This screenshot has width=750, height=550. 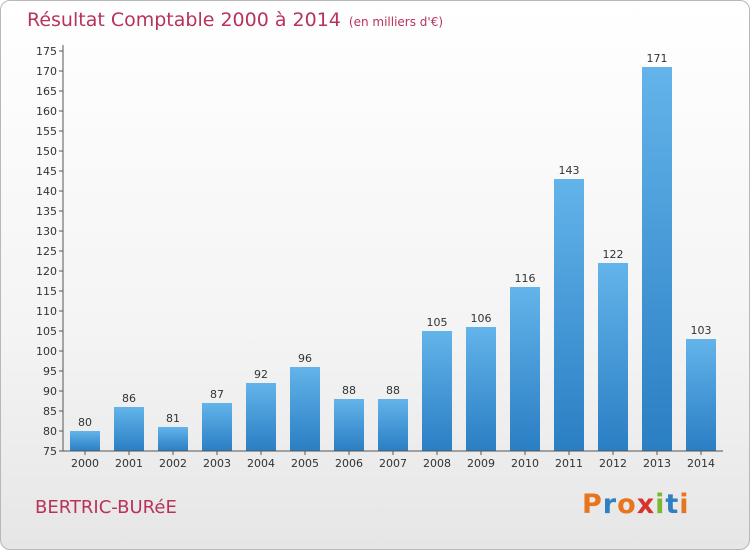 I want to click on bar-2000, so click(x=85, y=441).